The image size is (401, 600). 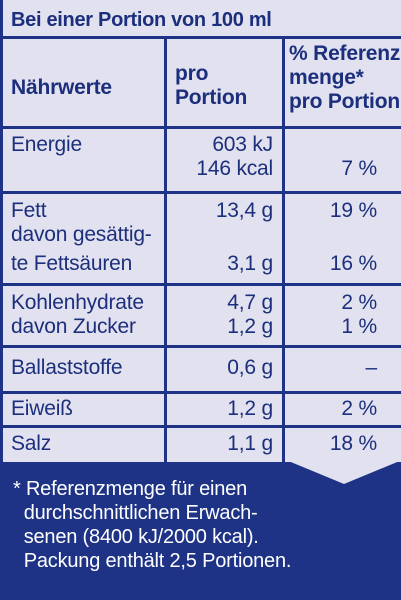 What do you see at coordinates (211, 97) in the screenshot?
I see `column-header-per-portion-2: Portion` at bounding box center [211, 97].